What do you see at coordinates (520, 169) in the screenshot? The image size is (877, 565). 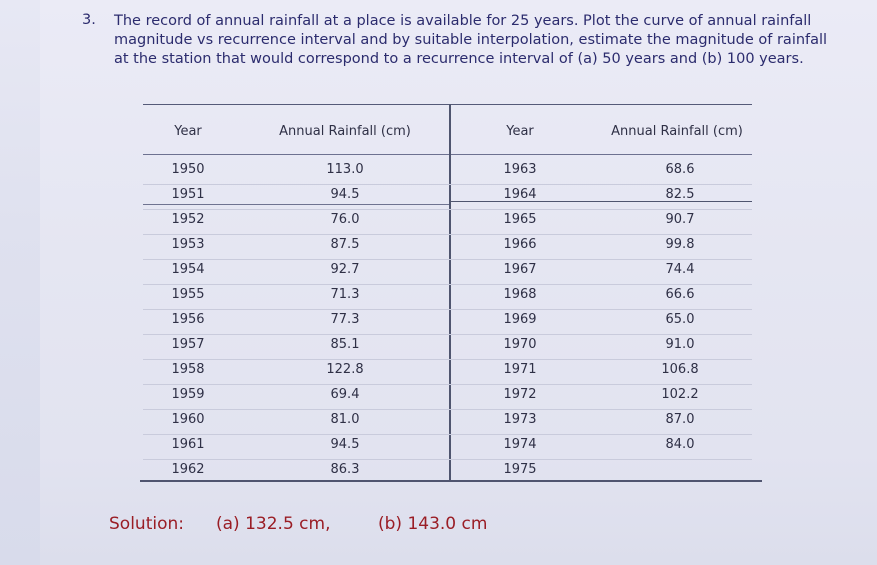 I see `right-year-cell: 1963` at bounding box center [520, 169].